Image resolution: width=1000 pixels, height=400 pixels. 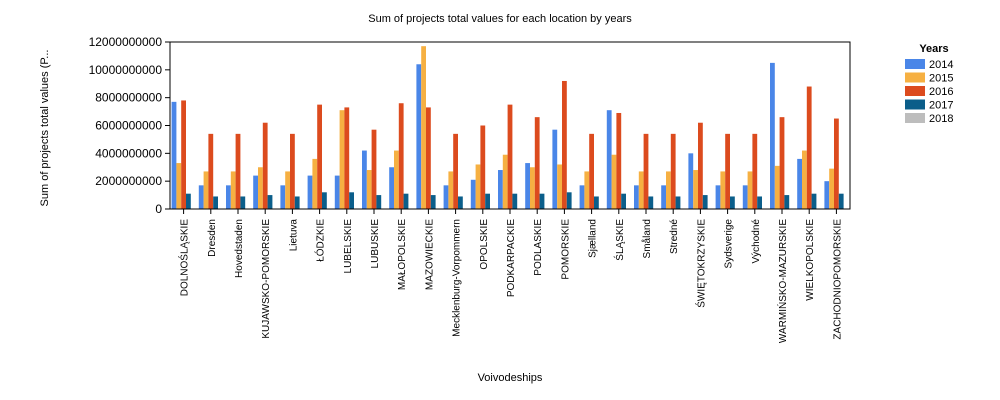 What do you see at coordinates (212, 238) in the screenshot?
I see `x-tick-label: Dresden` at bounding box center [212, 238].